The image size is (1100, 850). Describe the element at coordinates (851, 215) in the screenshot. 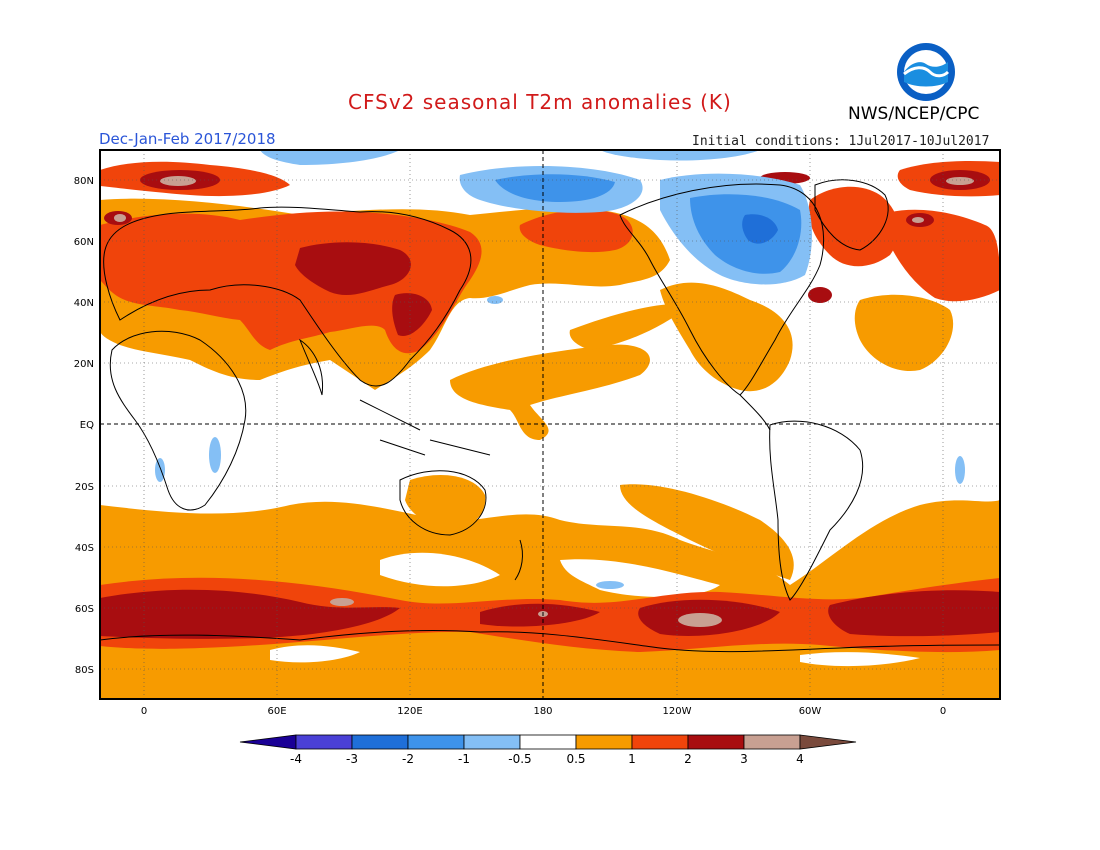

I see `coastline-greenland` at that location.